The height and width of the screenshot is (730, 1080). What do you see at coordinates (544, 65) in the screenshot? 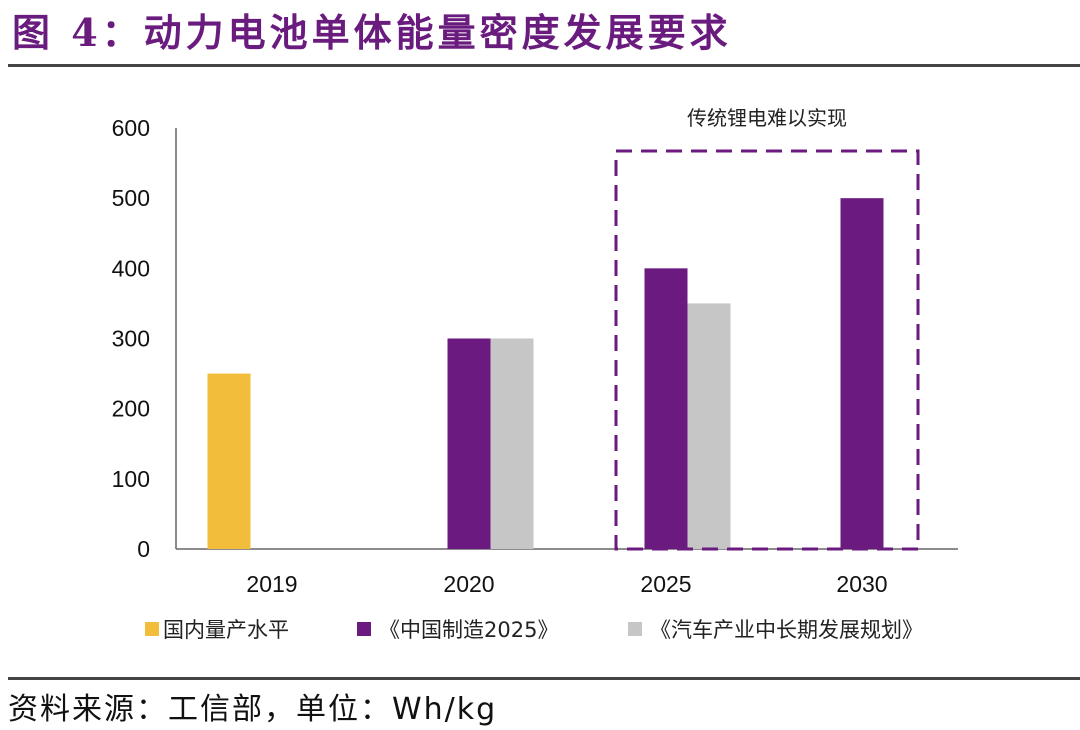
I see `top-divider` at bounding box center [544, 65].